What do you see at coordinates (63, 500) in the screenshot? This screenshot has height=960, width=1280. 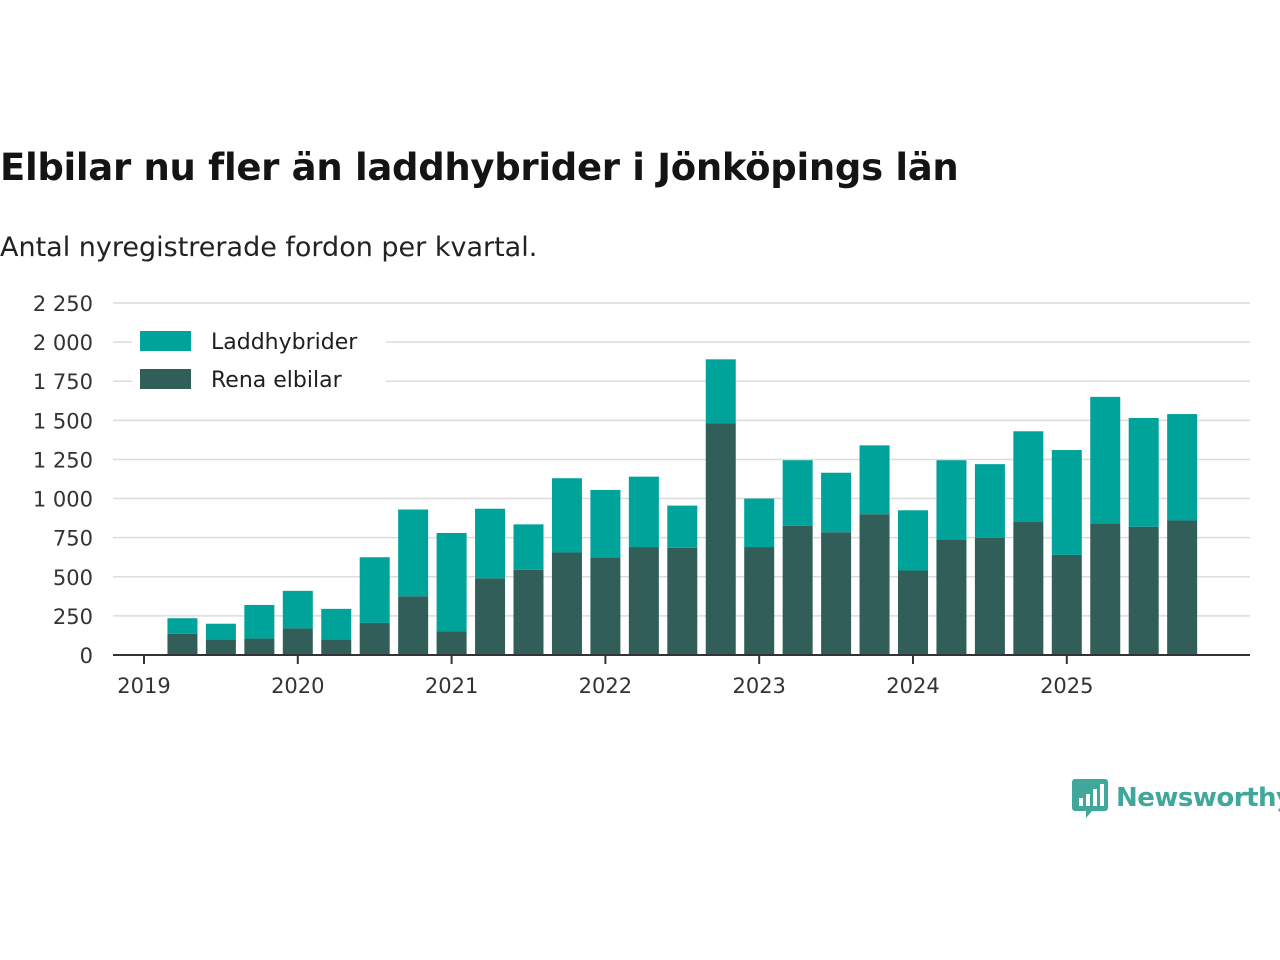 I see `y-tick-label: 1 000` at bounding box center [63, 500].